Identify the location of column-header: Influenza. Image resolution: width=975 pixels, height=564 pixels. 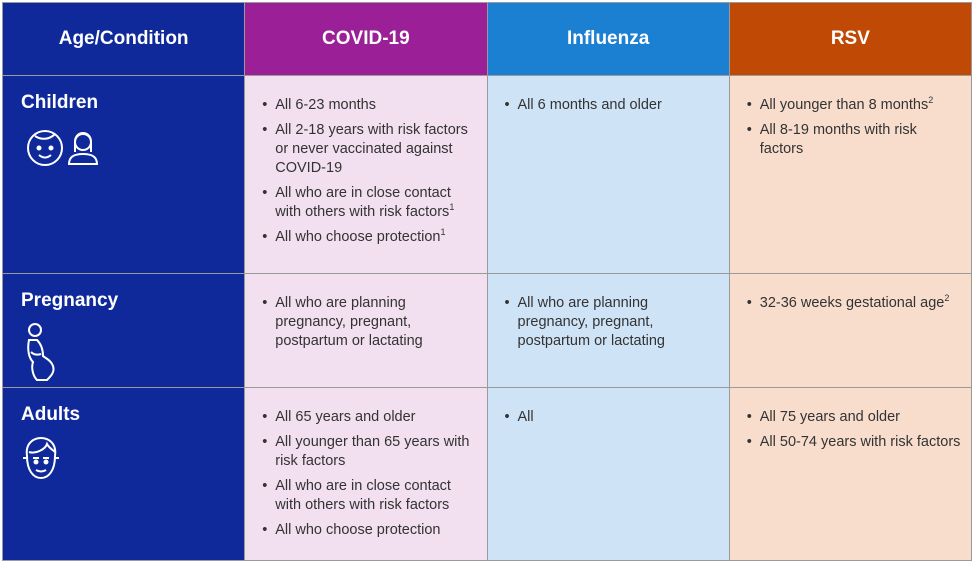
(608, 39).